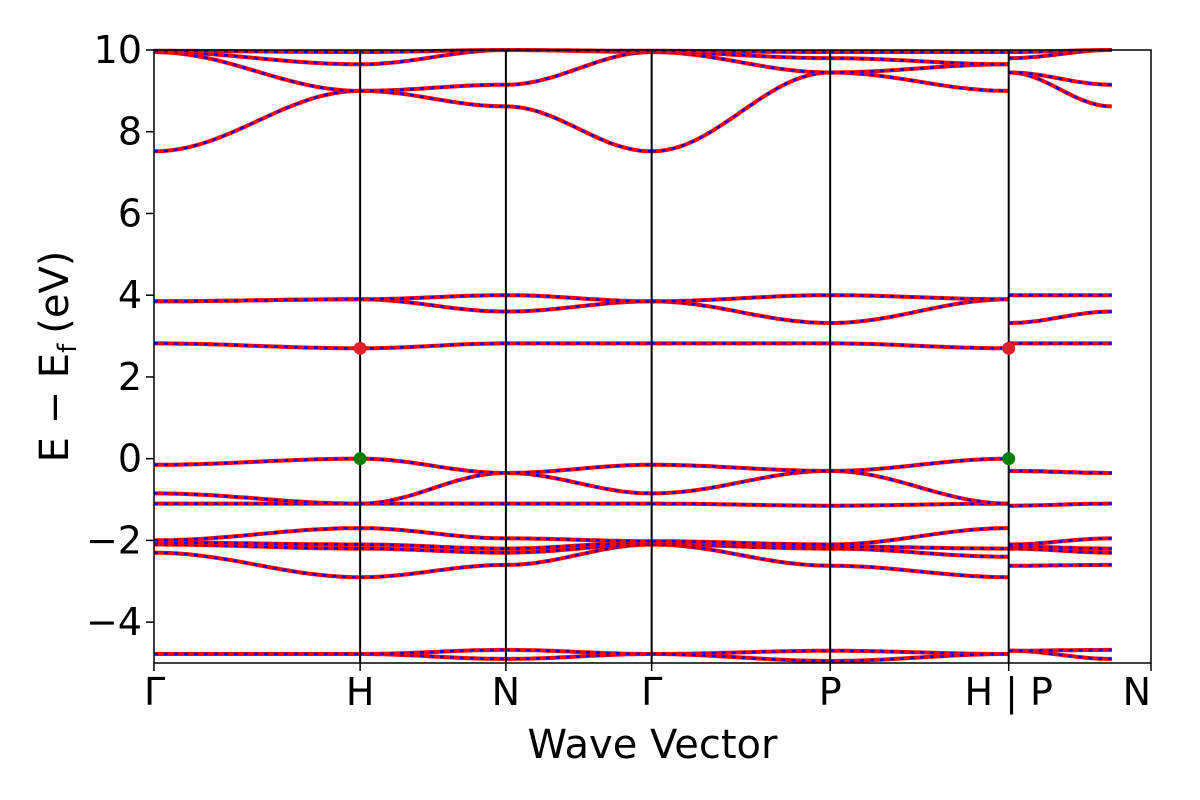 Image resolution: width=1200 pixels, height=800 pixels. Describe the element at coordinates (653, 745) in the screenshot. I see `x-axis-label: Wave Vector` at that location.